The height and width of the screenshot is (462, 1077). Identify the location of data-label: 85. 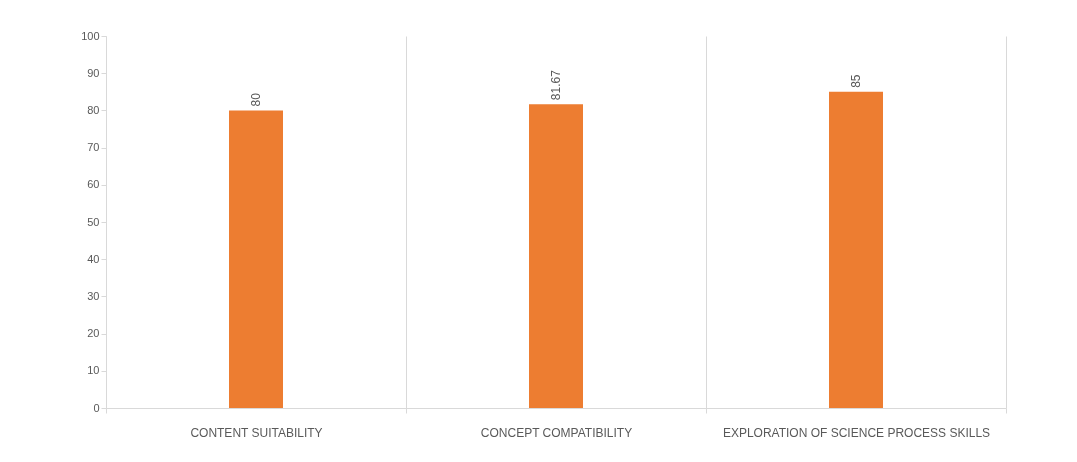
(856, 81).